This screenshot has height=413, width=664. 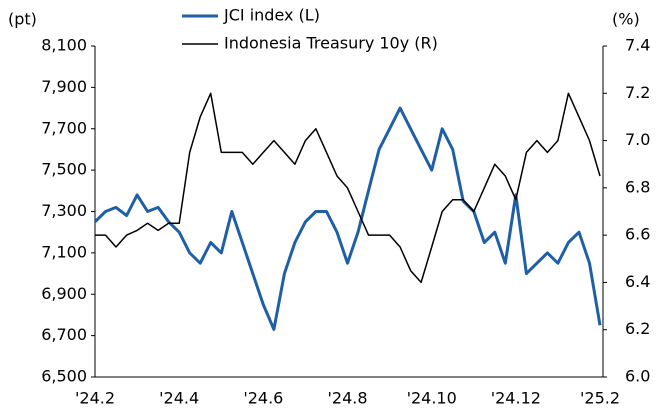 I want to click on y2-tick-label: 7.2, so click(x=637, y=92).